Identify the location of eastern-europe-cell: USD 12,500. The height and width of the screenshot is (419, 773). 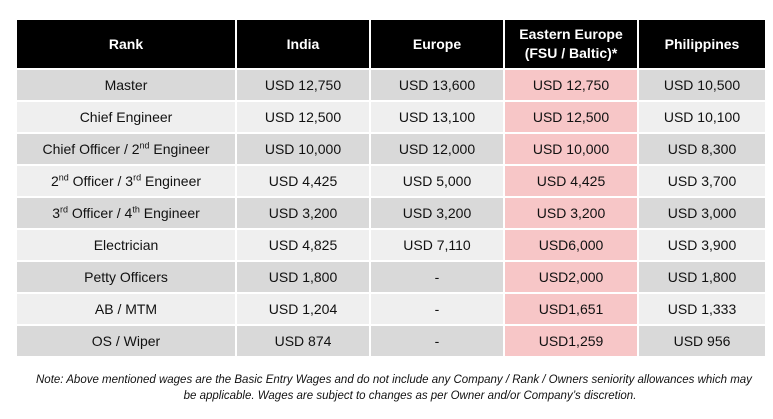
(571, 117).